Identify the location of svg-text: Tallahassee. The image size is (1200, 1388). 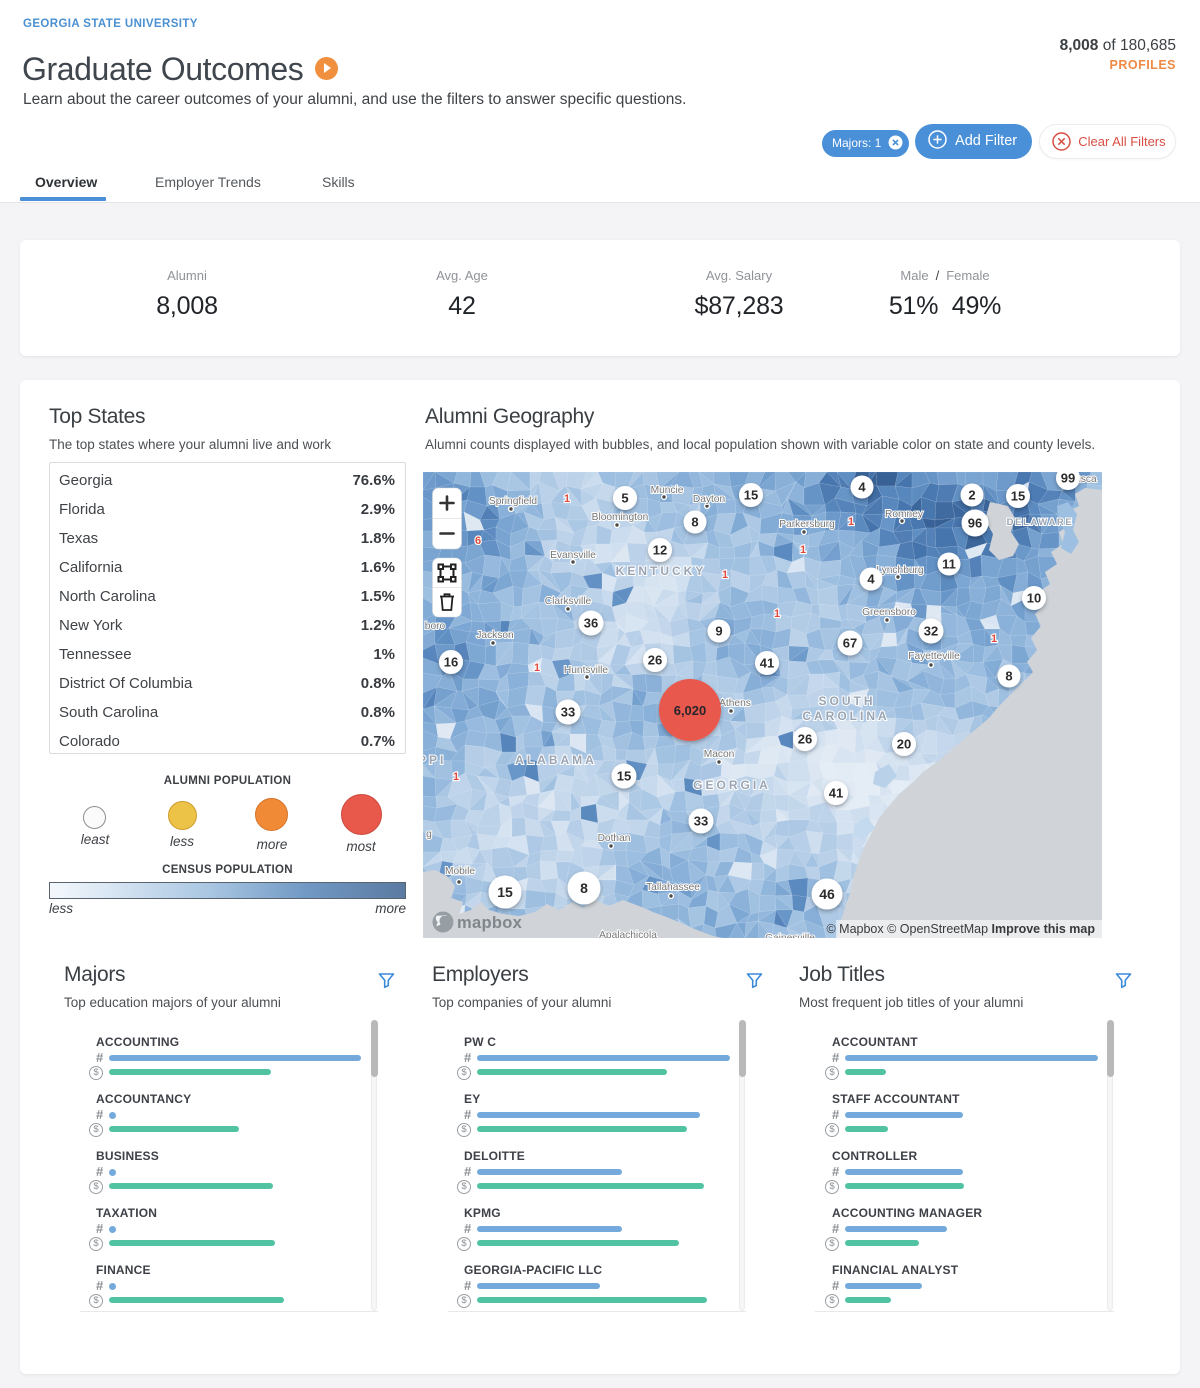
(673, 887).